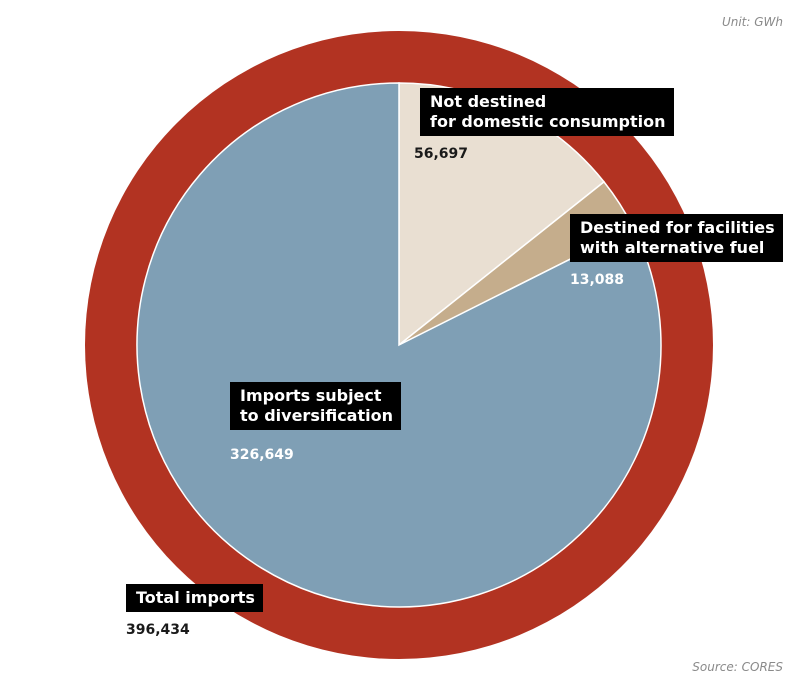 This screenshot has height=689, width=805. Describe the element at coordinates (194, 598) in the screenshot. I see `total-imports-label: Total imports` at that location.